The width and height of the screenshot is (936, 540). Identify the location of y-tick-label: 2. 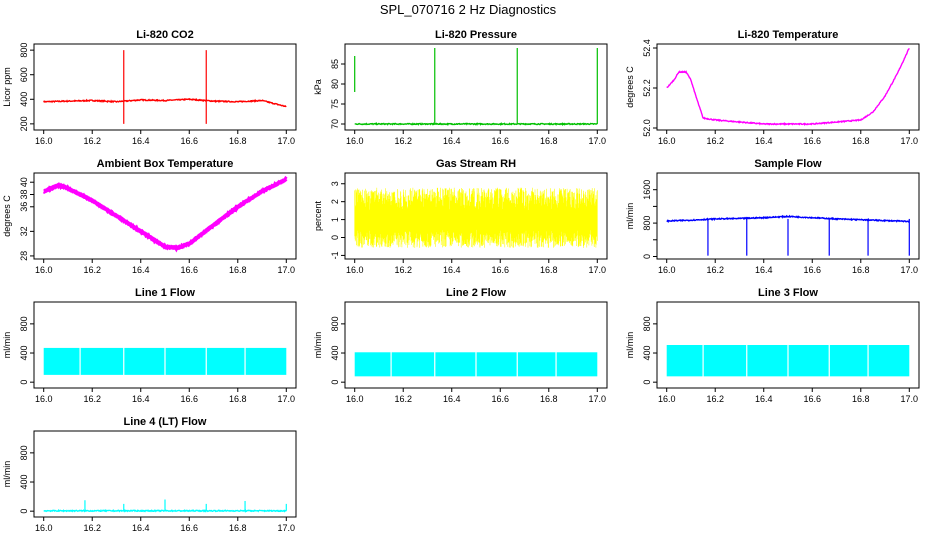
(335, 201).